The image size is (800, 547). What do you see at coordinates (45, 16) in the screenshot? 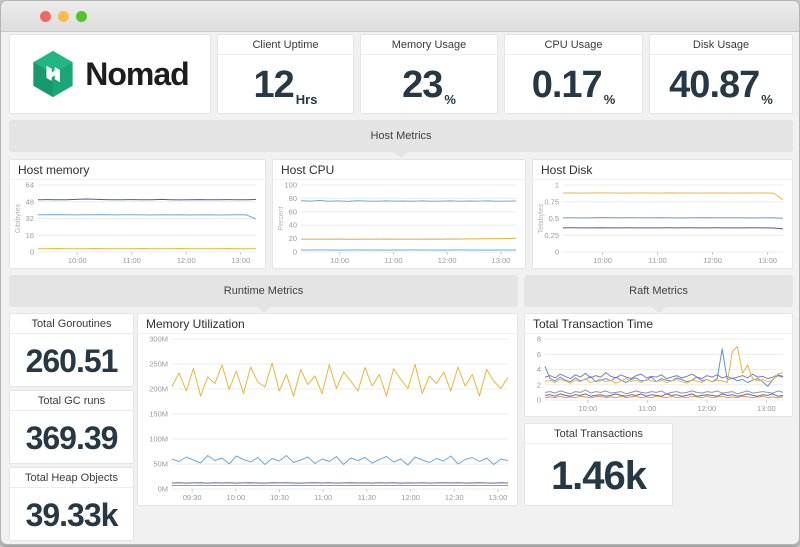
I see `close-window-button` at bounding box center [45, 16].